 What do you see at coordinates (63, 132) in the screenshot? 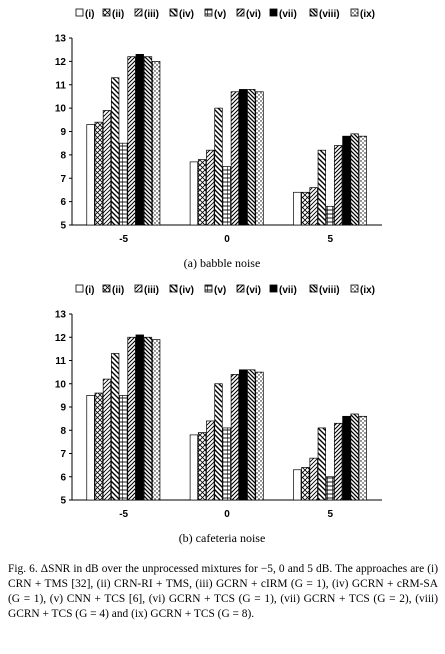
I see `y-tick-label: 9` at bounding box center [63, 132].